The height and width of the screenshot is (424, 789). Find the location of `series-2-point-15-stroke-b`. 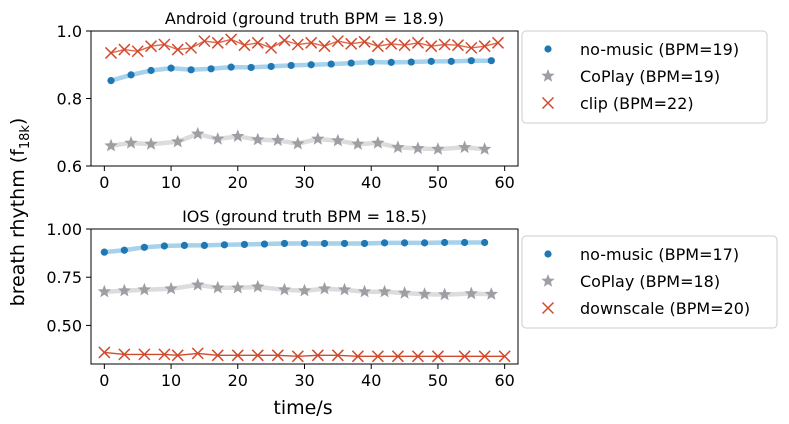

series-2-point-15-stroke-b is located at coordinates (311, 42).